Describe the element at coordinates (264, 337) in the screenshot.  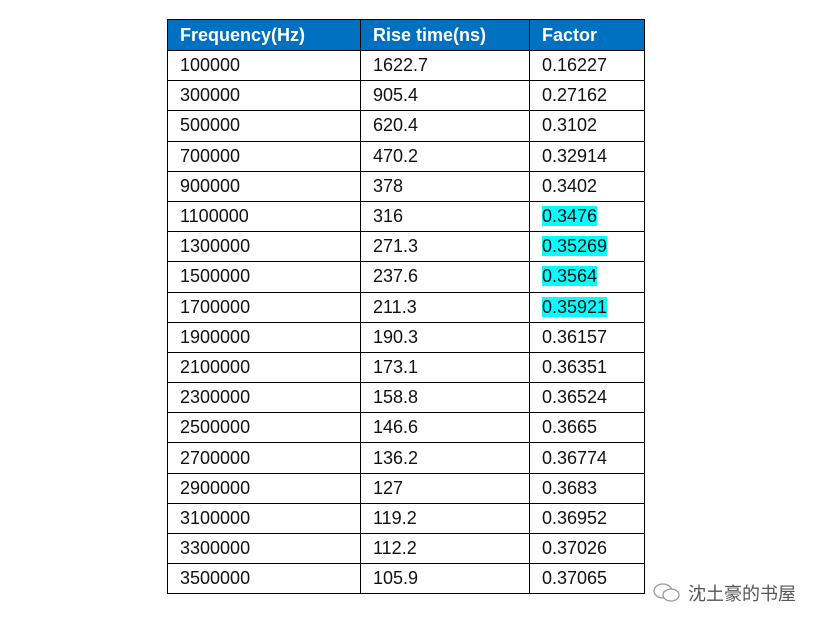
I see `cell-frequency: 1900000` at that location.